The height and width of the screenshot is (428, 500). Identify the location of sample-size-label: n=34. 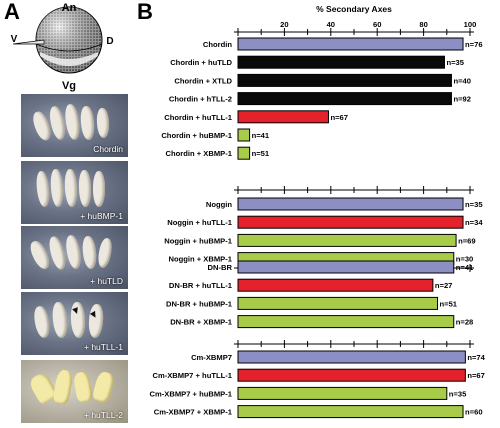
(474, 222).